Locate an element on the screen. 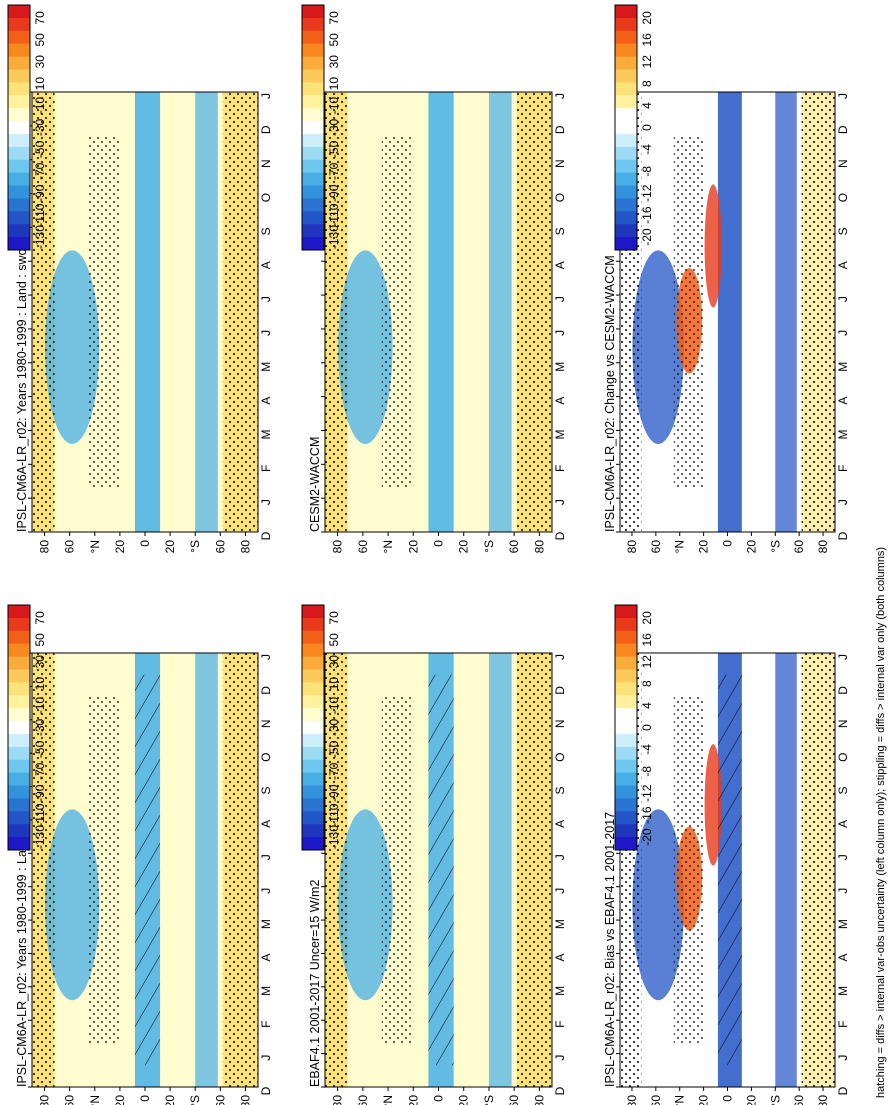 This screenshot has width=895, height=1105. band-southern-ocean is located at coordinates (500, 870).